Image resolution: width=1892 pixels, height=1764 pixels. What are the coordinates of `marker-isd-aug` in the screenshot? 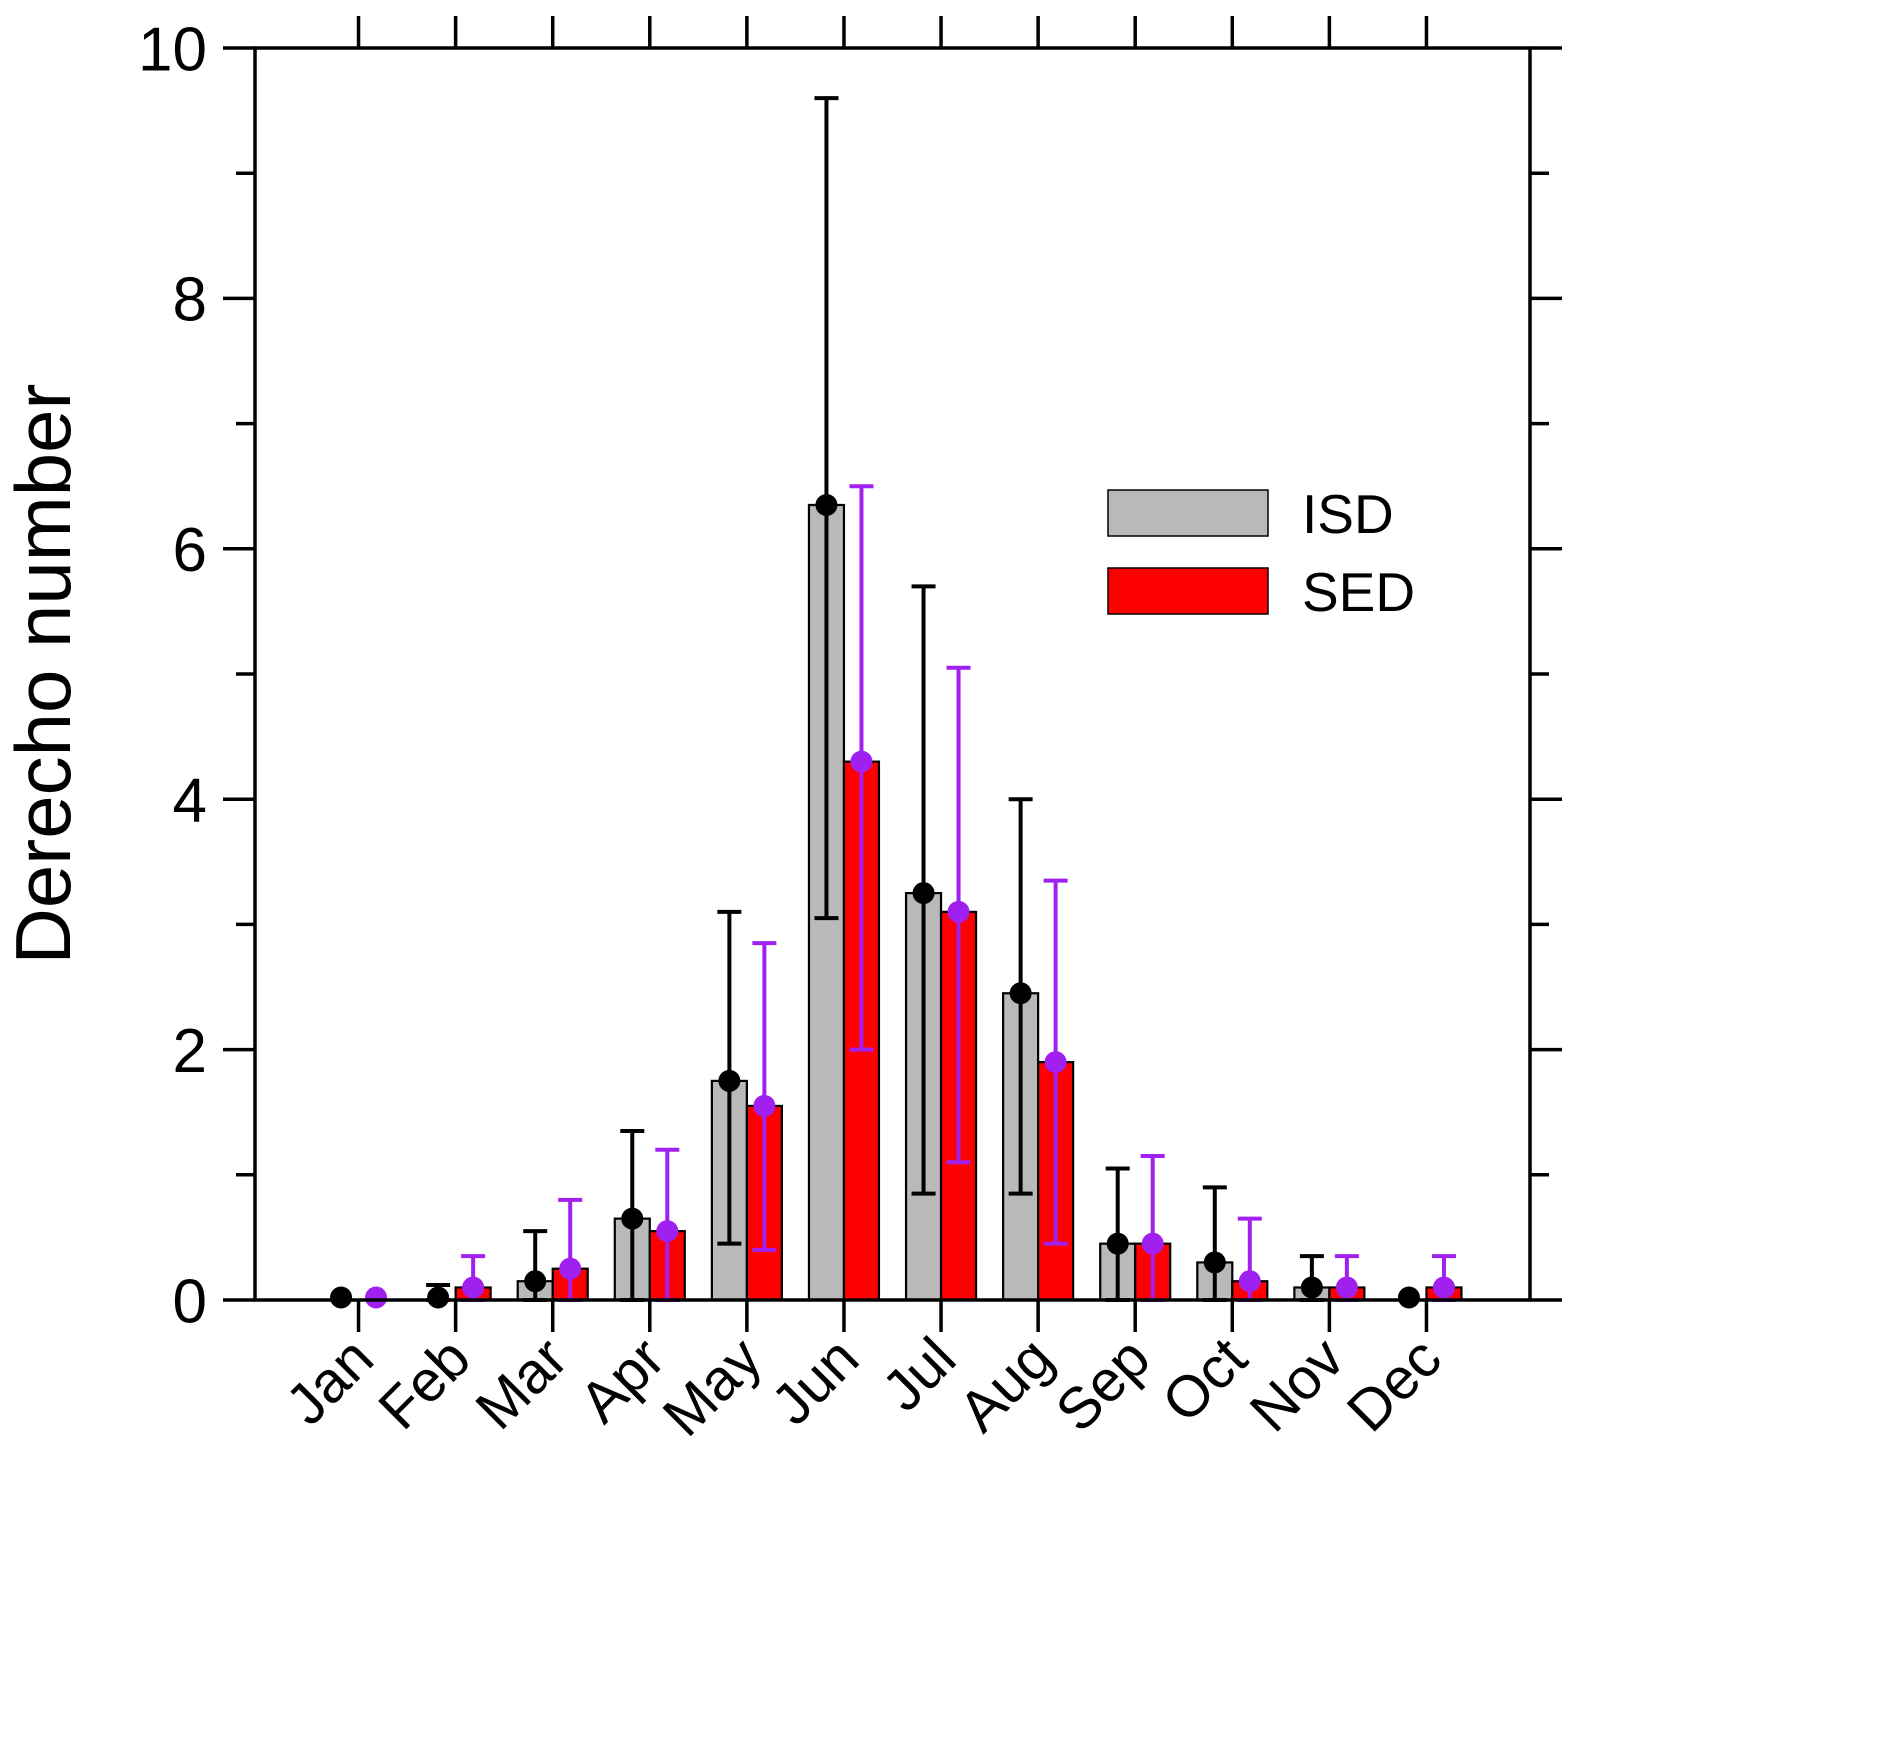 It's located at (1020, 993).